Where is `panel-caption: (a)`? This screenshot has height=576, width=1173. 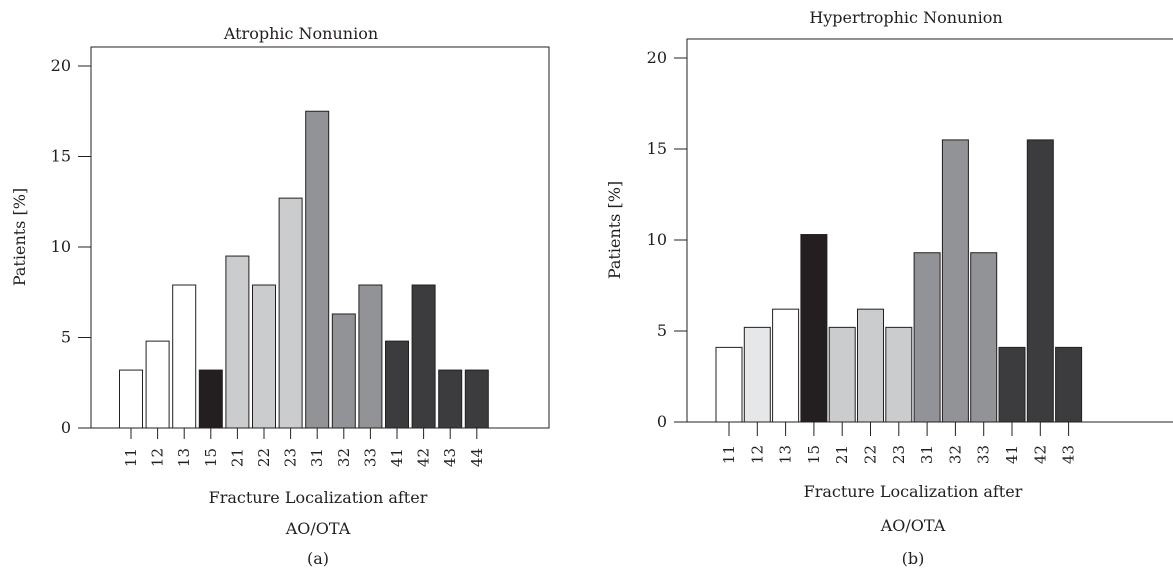
panel-caption: (a) is located at coordinates (318, 558).